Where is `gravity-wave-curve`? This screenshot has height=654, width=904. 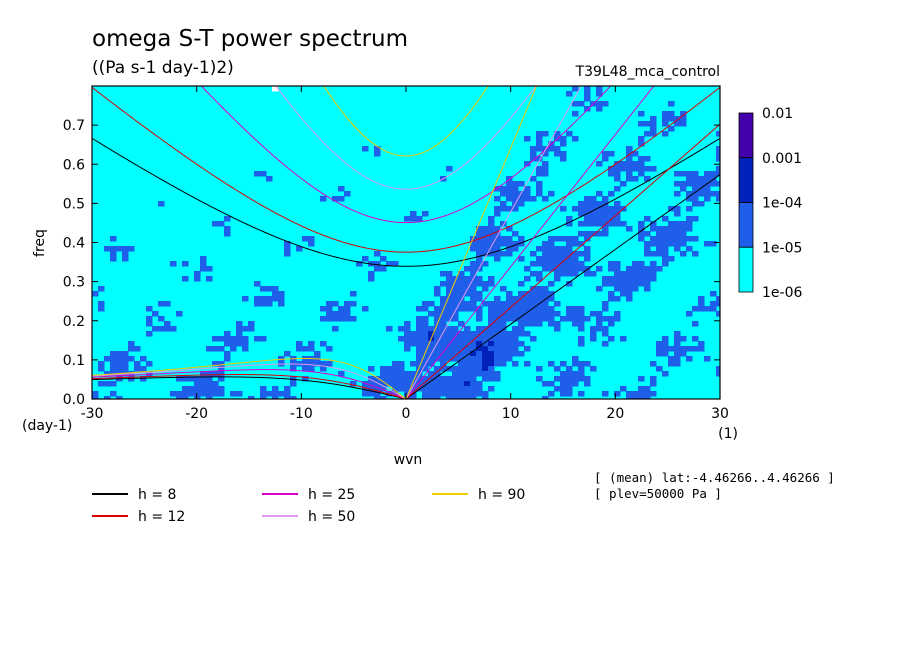
gravity-wave-curve is located at coordinates (406, 202).